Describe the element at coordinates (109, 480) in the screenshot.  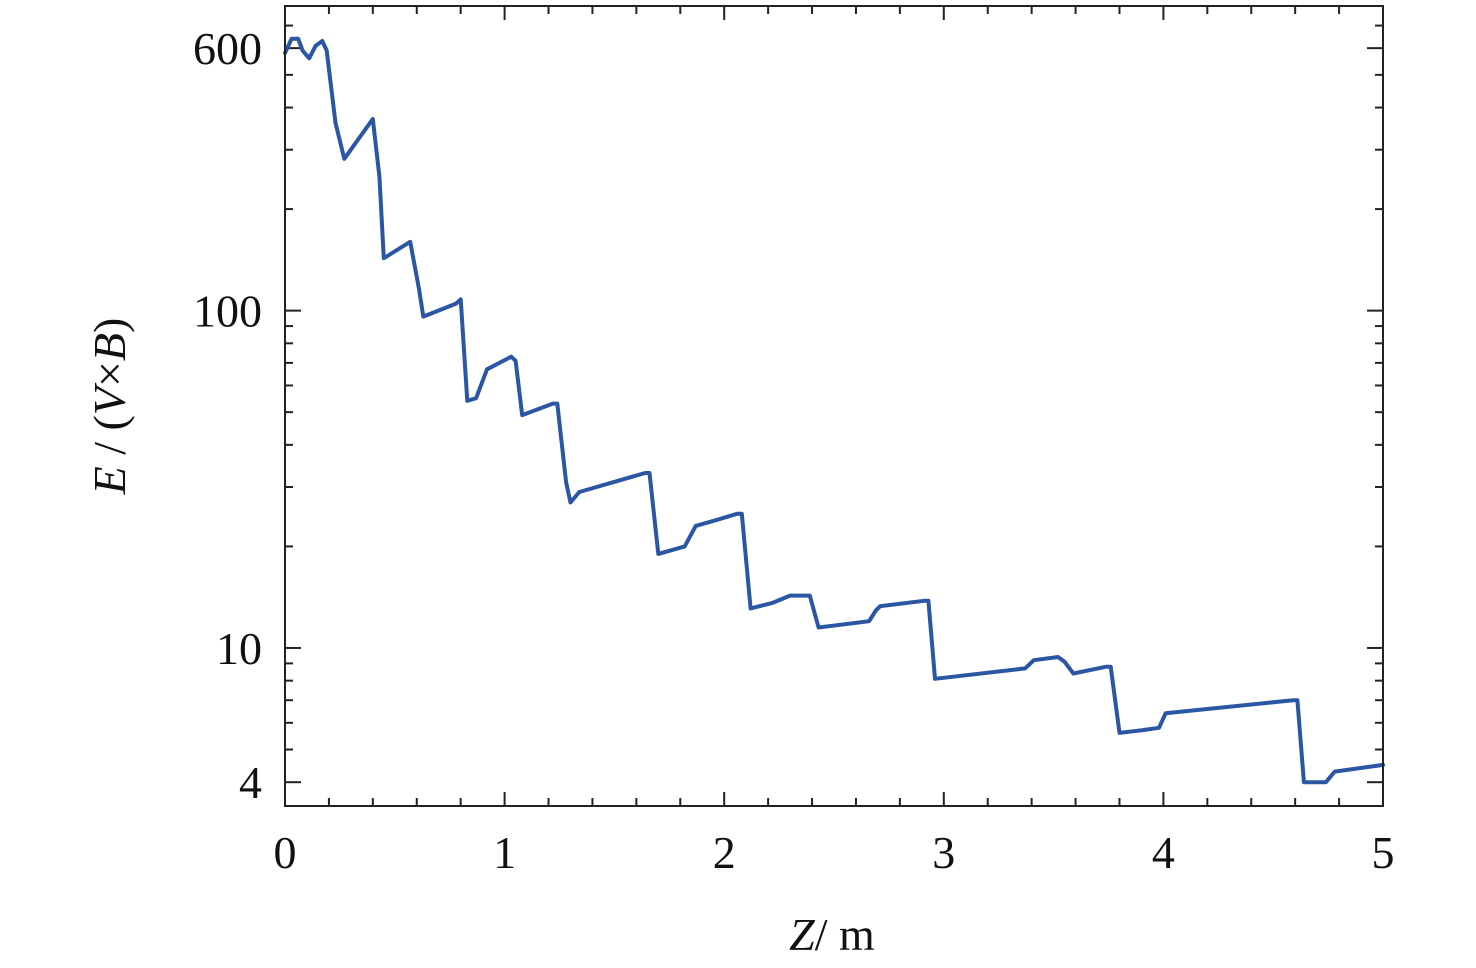
I see `y-axis-title-var: E` at that location.